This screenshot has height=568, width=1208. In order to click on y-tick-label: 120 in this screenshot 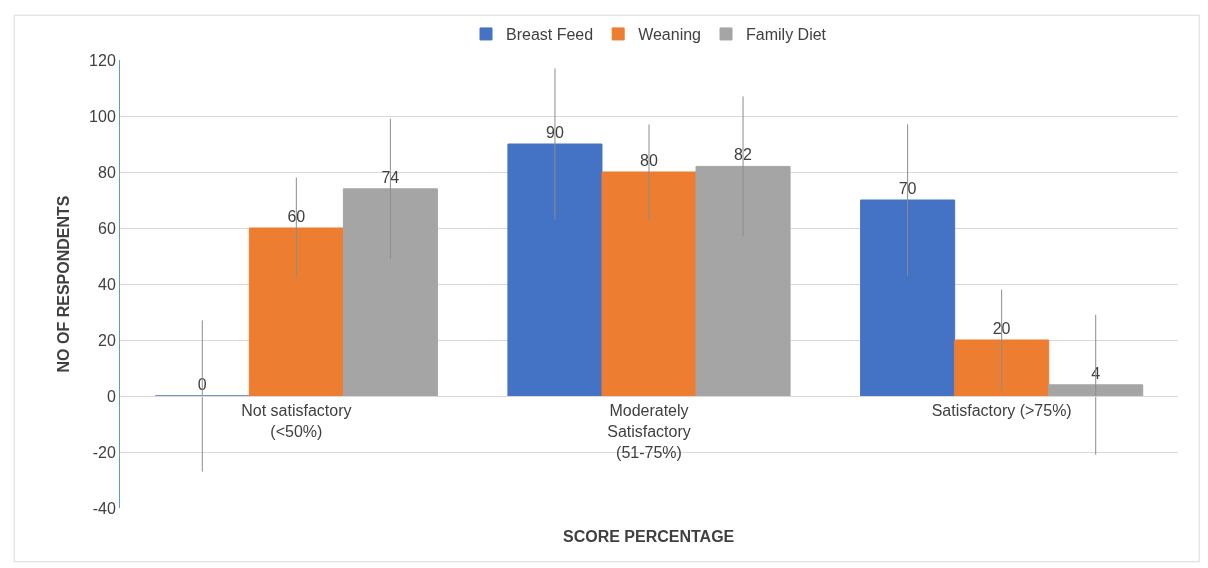, I will do `click(102, 60)`.